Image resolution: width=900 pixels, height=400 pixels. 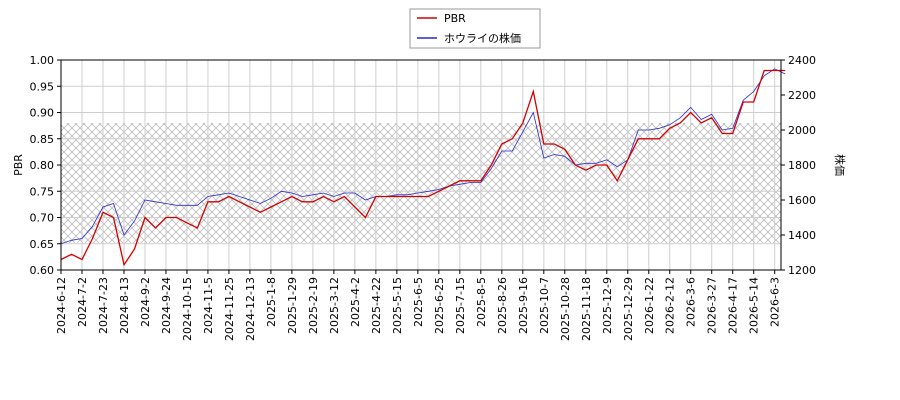 I want to click on legend, so click(x=475, y=28).